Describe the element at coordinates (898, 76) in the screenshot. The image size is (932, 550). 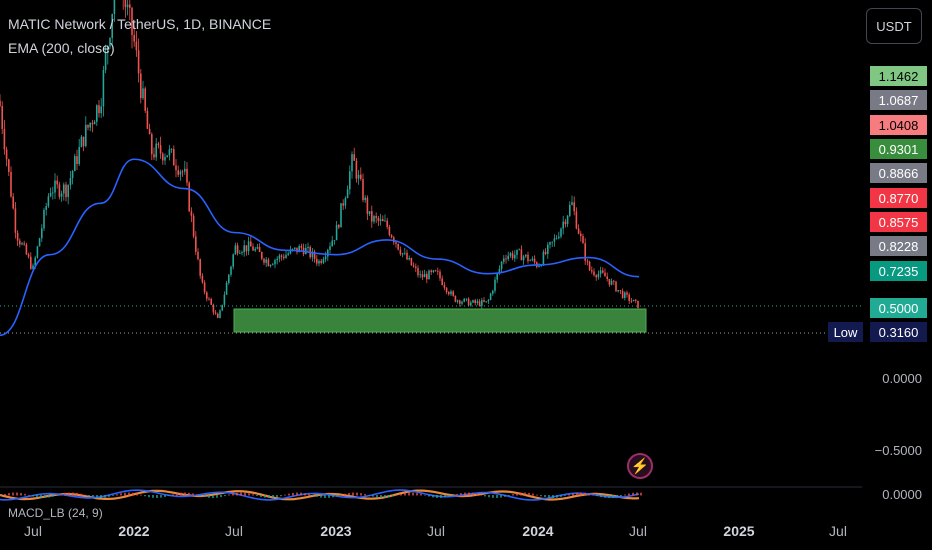
I see `price-tag: 1.1462` at that location.